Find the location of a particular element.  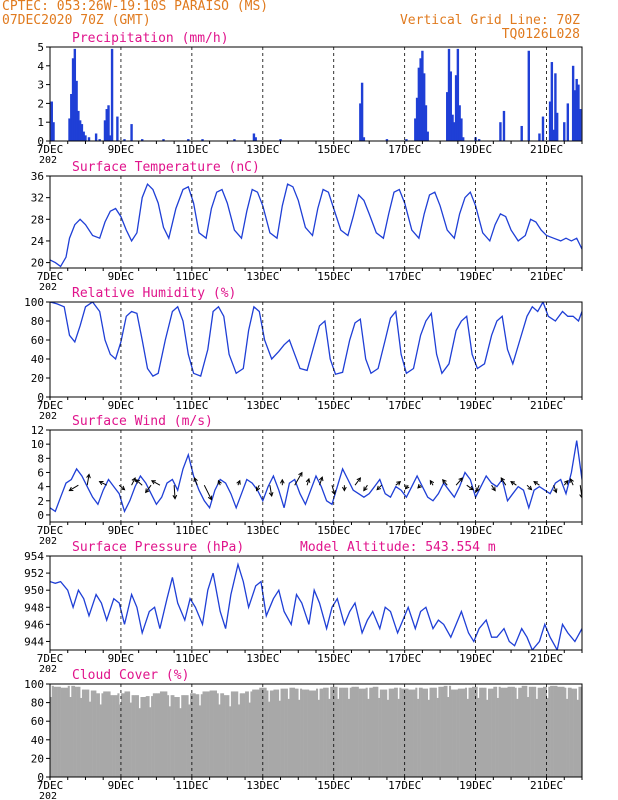

y-tick-label: 6 is located at coordinates (40, 472).